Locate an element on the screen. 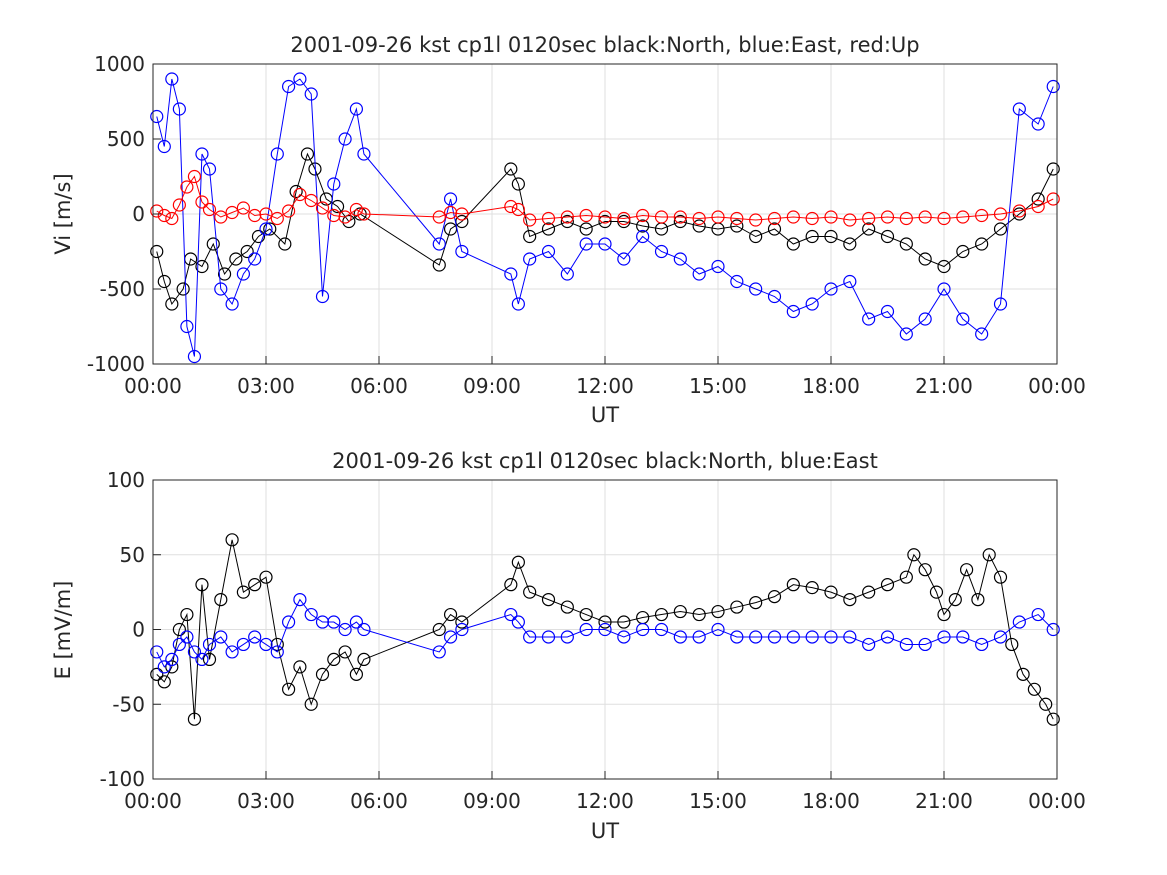 Image resolution: width=1167 pixels, height=875 pixels. efield-x-axis-label: UT is located at coordinates (605, 831).